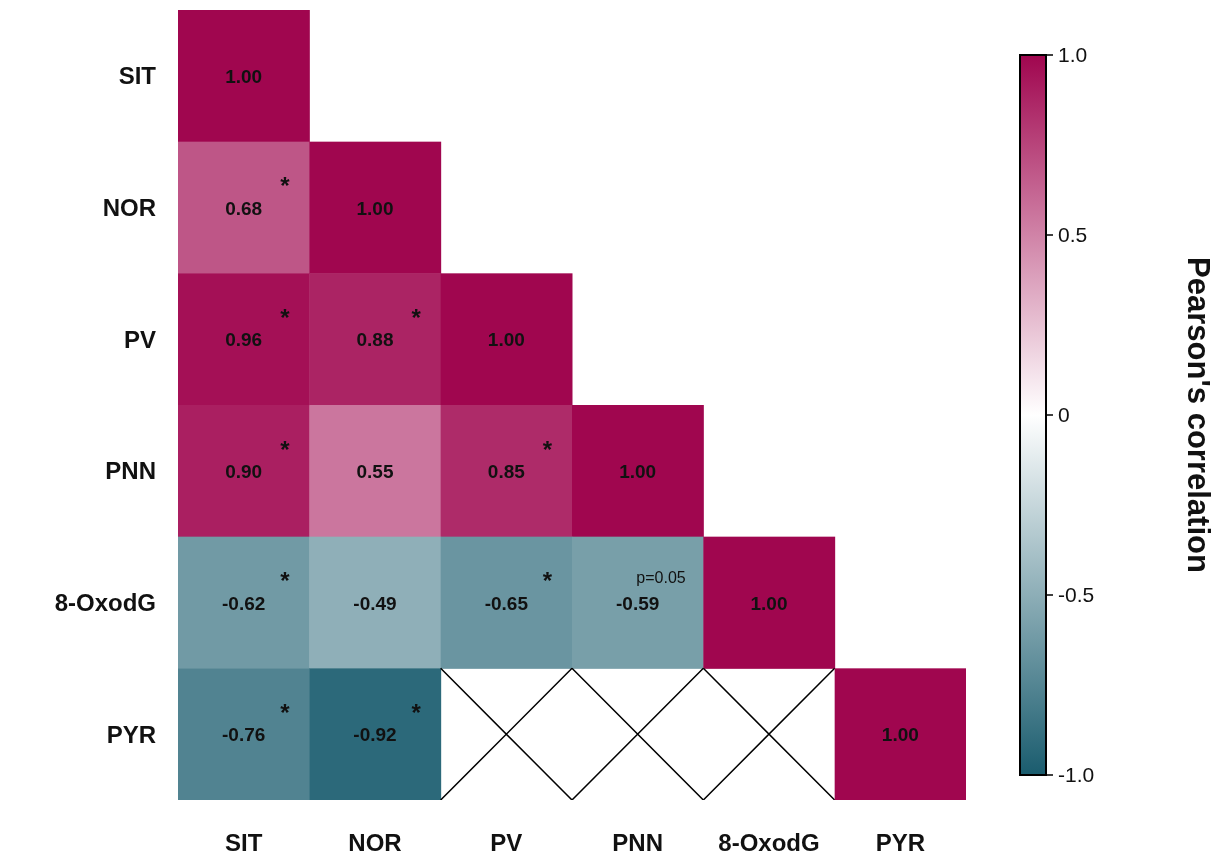  What do you see at coordinates (129, 208) in the screenshot?
I see `y-tick-label: NOR` at bounding box center [129, 208].